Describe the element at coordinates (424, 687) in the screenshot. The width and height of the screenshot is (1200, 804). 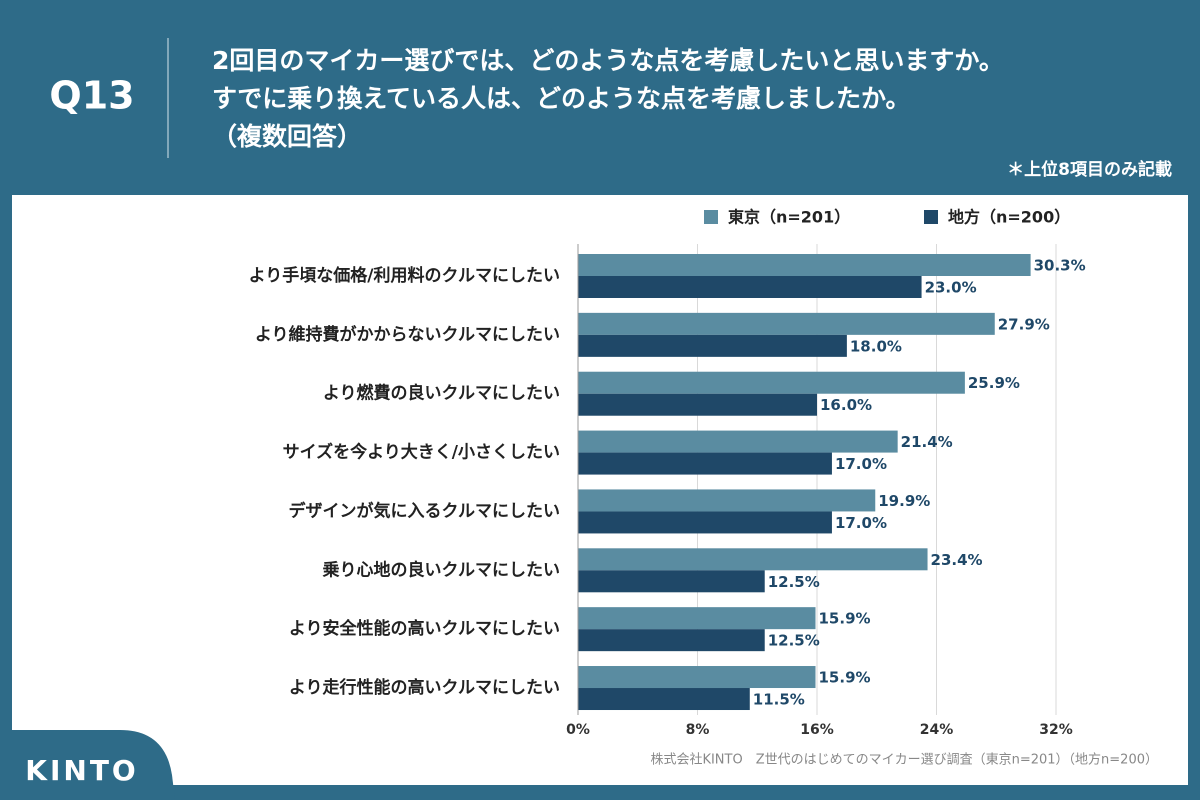
I see `category-label: より走行性能の高いクルマにしたい` at that location.